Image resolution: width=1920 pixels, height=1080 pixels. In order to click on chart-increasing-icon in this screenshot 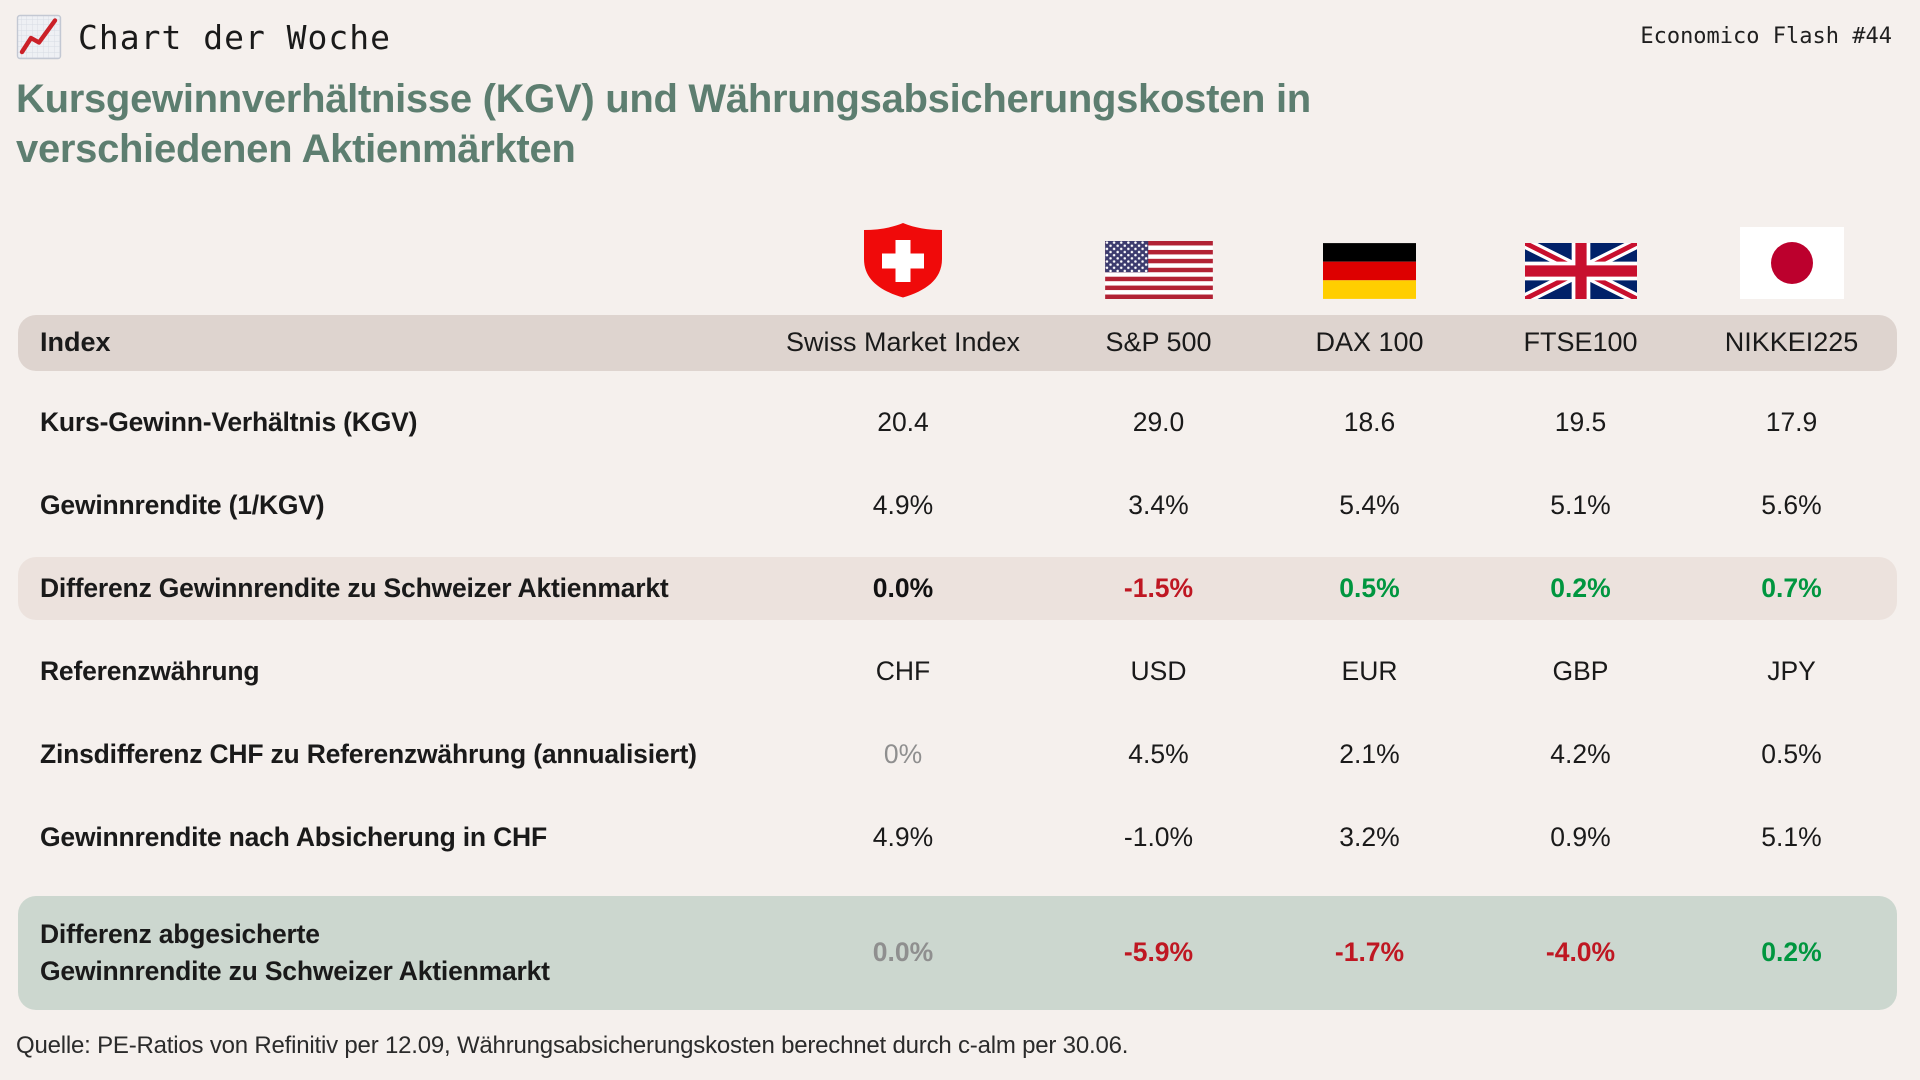, I will do `click(39, 37)`.